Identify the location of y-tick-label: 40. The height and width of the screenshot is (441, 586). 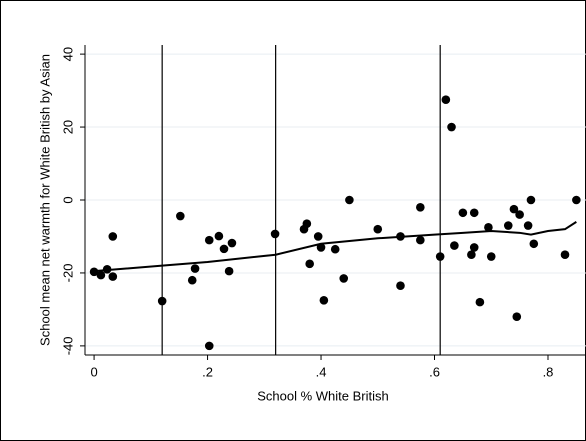
(67, 54).